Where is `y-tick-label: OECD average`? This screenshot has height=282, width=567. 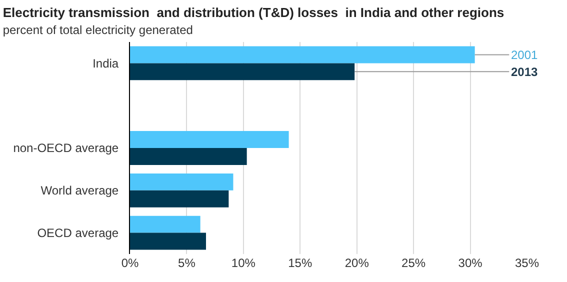
y-tick-label: OECD average is located at coordinates (78, 233).